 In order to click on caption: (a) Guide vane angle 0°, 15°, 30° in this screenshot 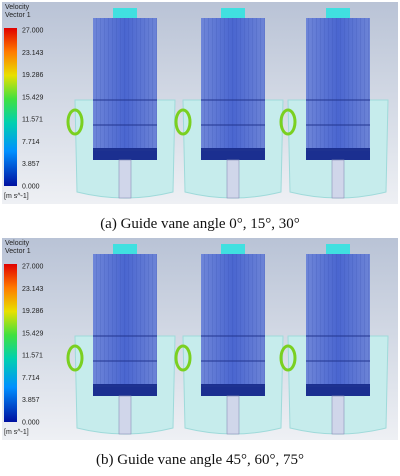, I will do `click(200, 224)`.